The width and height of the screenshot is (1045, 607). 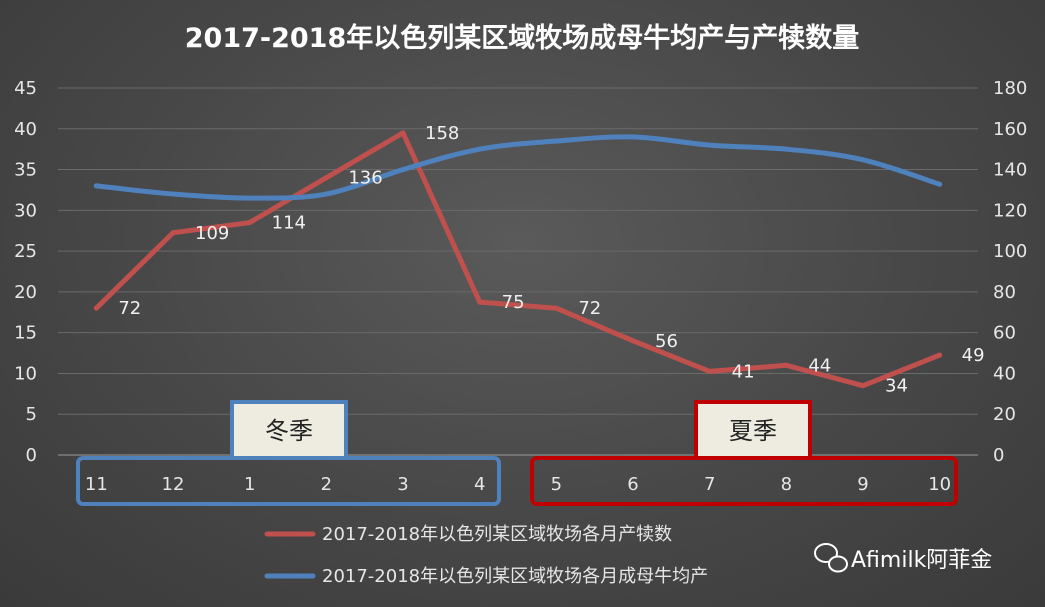 What do you see at coordinates (1004, 414) in the screenshot?
I see `y-right-tick-label: 20` at bounding box center [1004, 414].